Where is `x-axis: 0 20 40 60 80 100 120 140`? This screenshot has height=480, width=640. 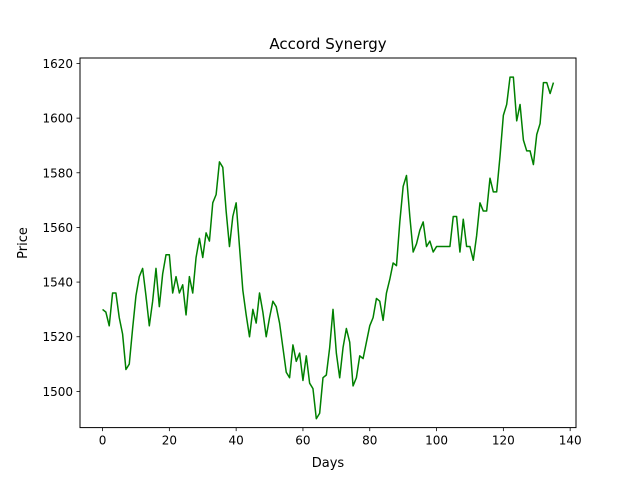 x-axis: 0 20 40 60 80 100 120 140 is located at coordinates (340, 437).